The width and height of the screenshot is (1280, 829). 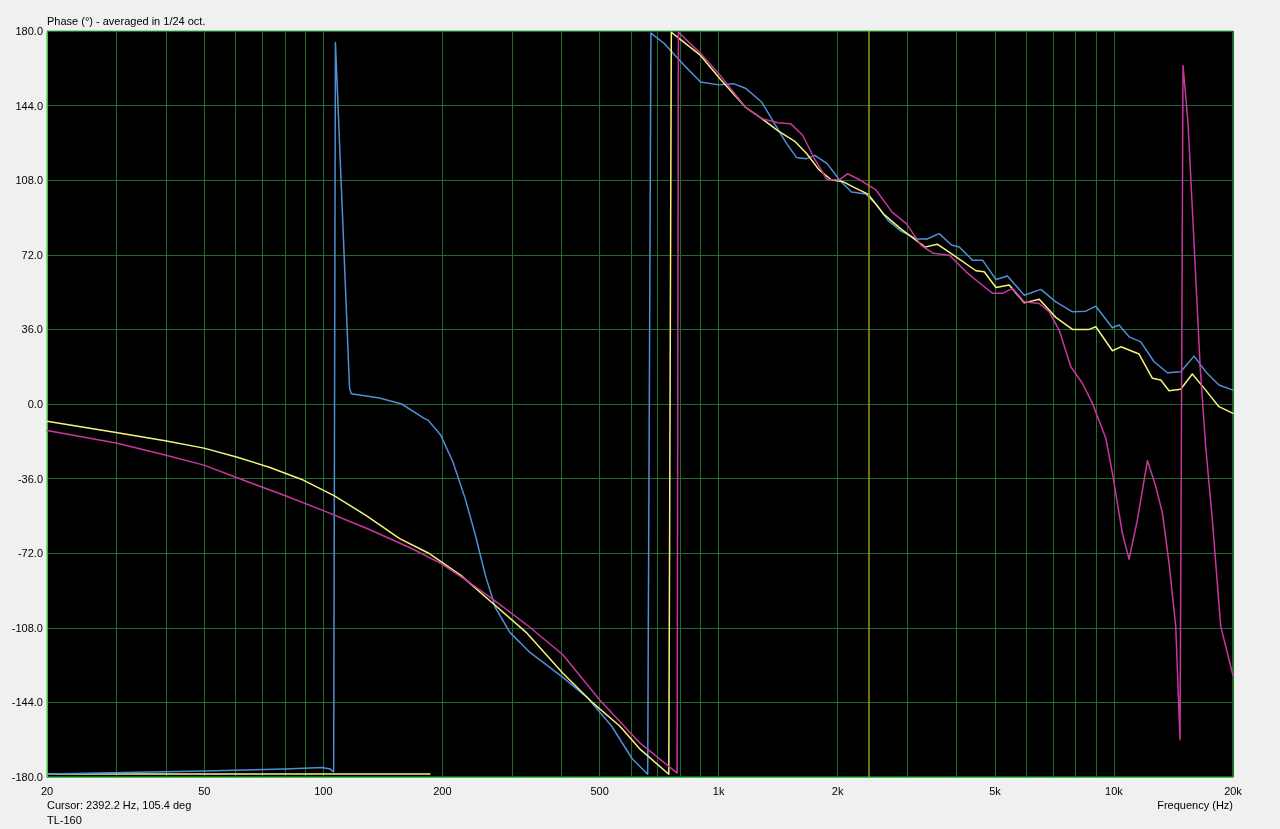 I want to click on x-tick-label: 50, so click(x=204, y=790).